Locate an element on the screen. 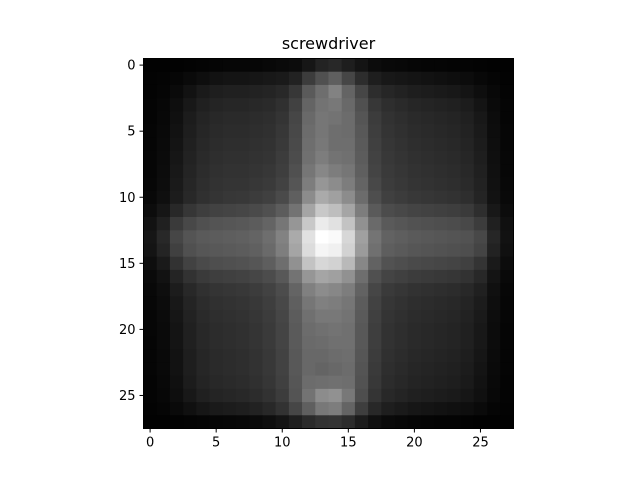  x-axis: 0 5 10 15 20 25 is located at coordinates (317, 439).